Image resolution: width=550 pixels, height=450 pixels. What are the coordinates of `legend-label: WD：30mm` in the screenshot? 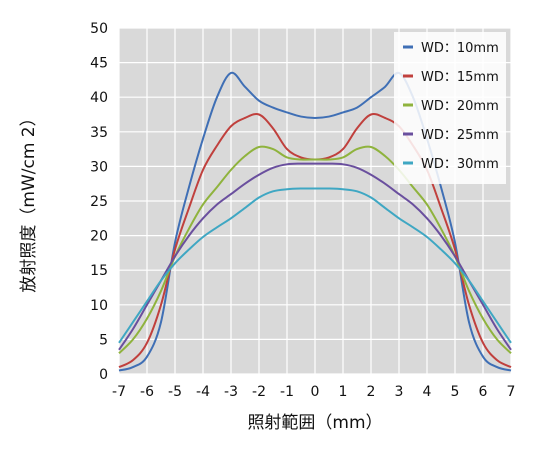 It's located at (460, 164).